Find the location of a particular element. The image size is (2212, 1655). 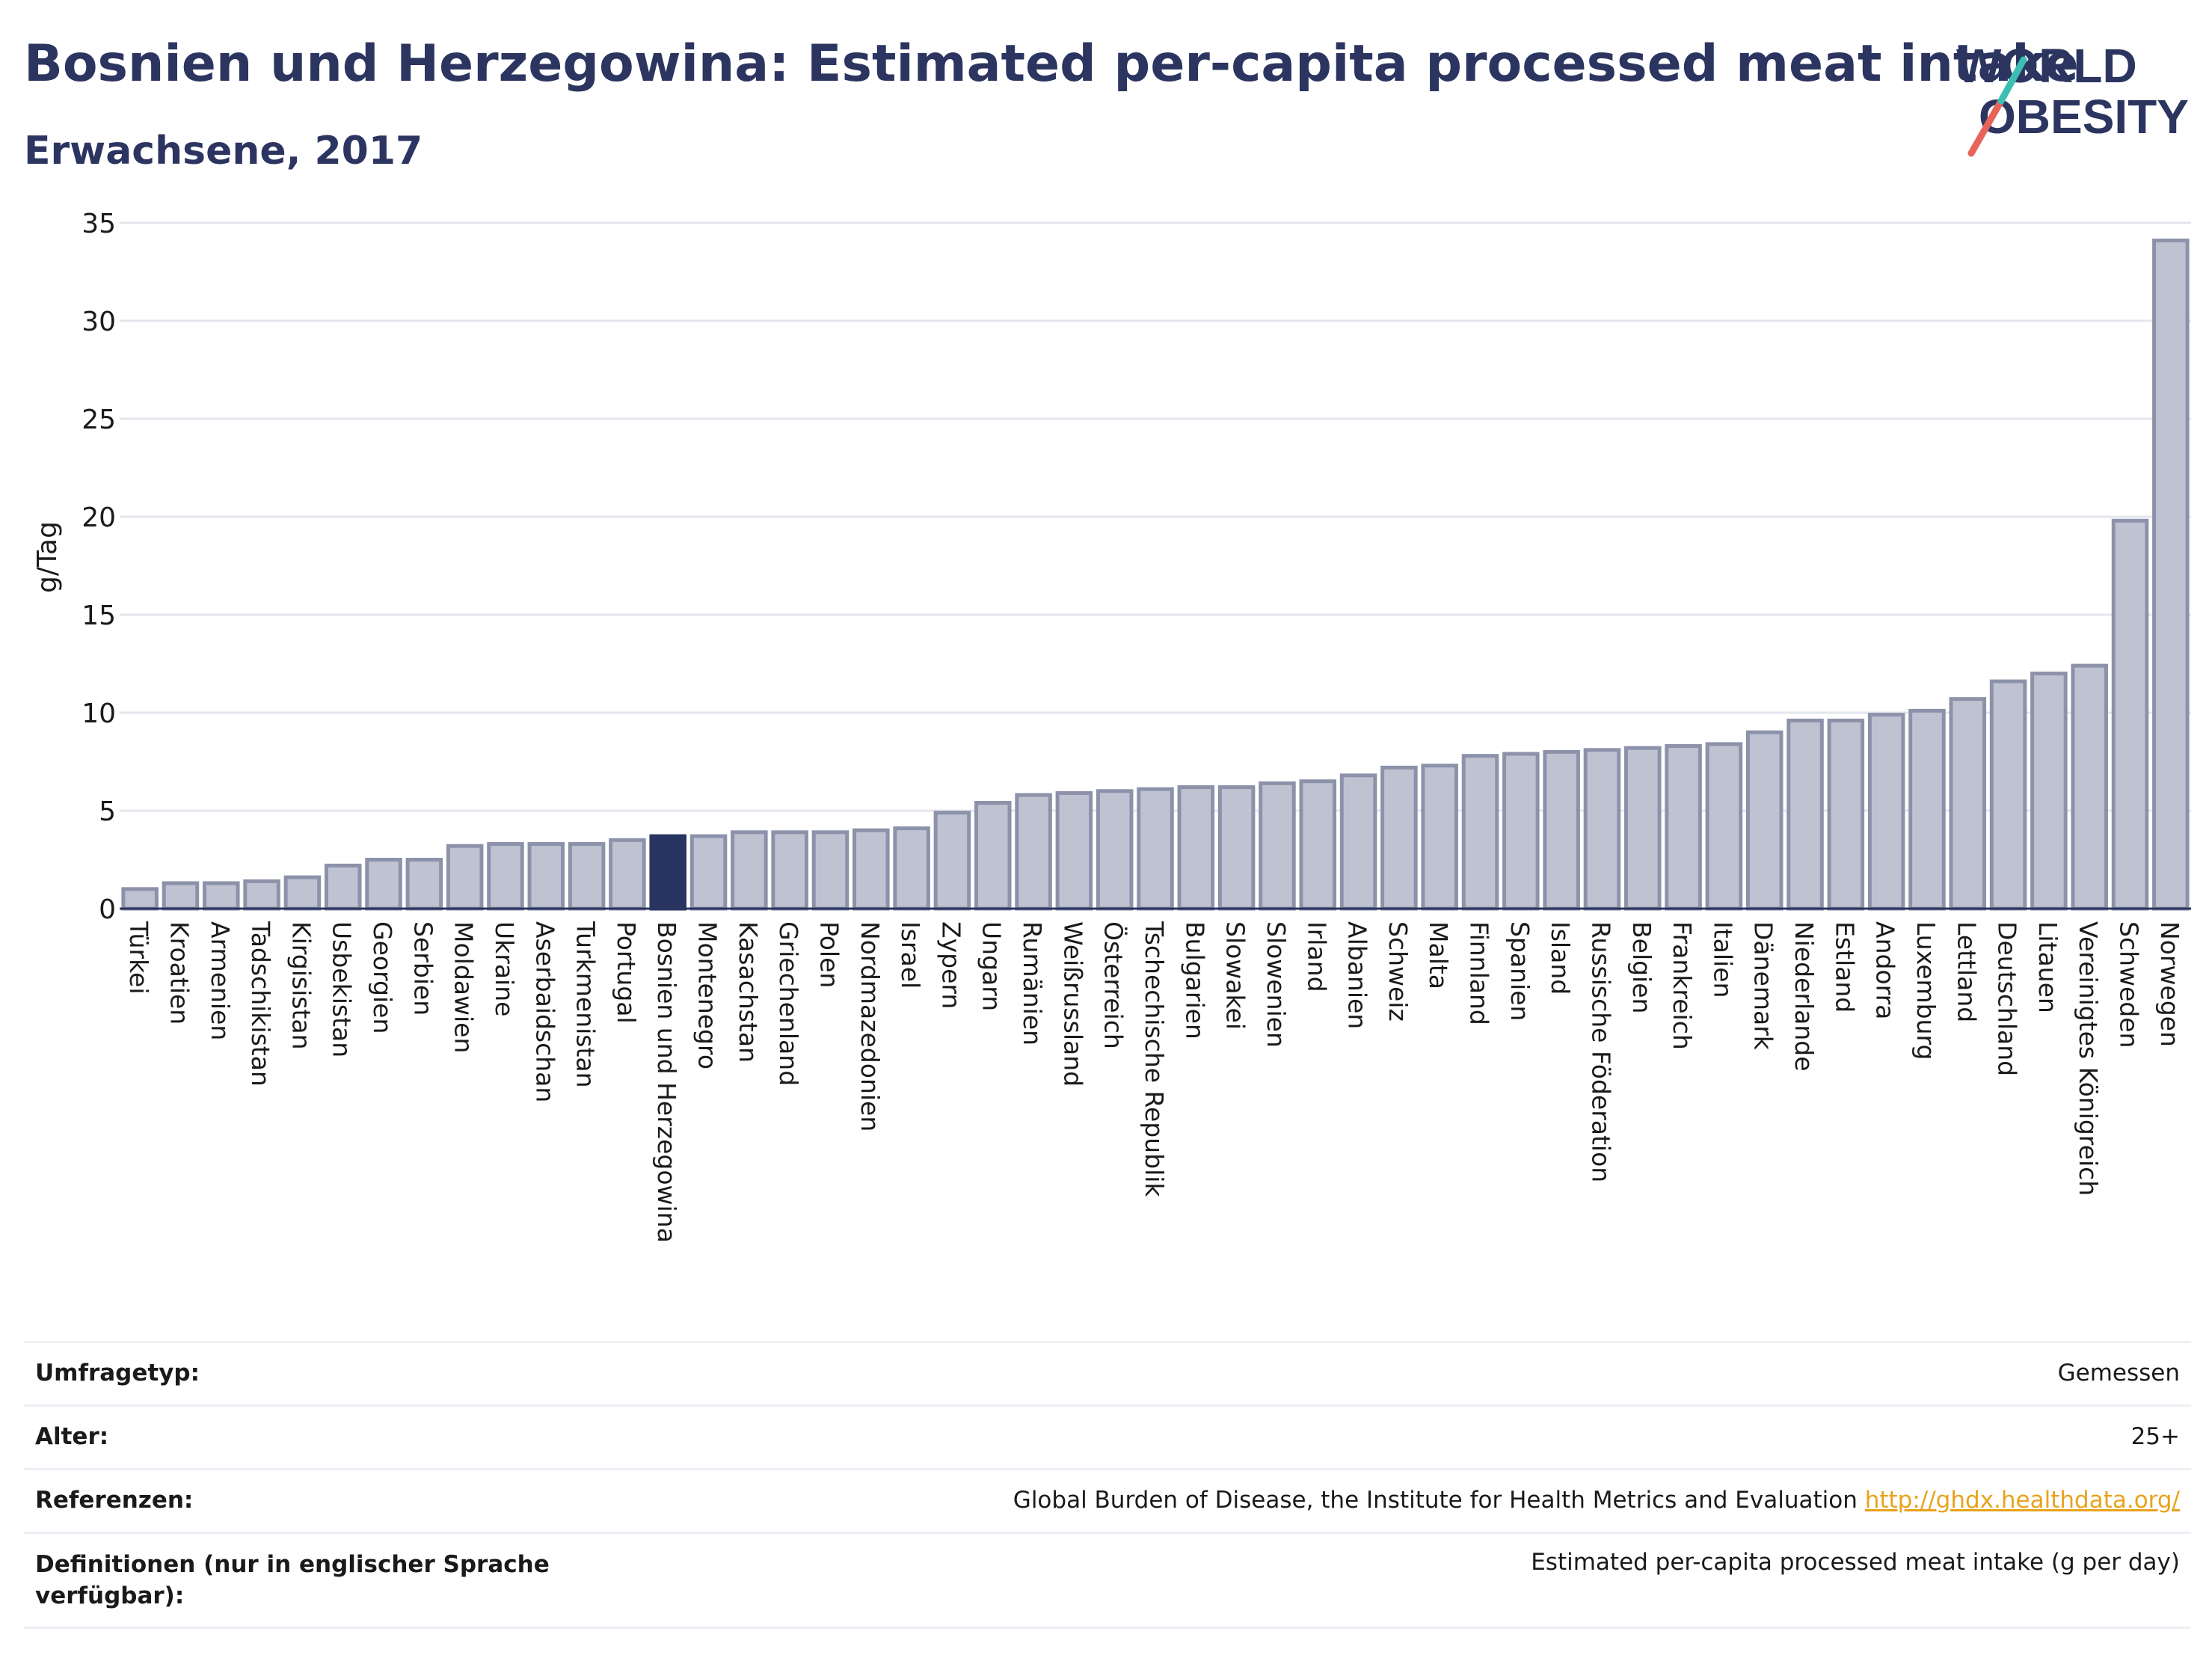

bar-tschechische-republik is located at coordinates (1155, 849).